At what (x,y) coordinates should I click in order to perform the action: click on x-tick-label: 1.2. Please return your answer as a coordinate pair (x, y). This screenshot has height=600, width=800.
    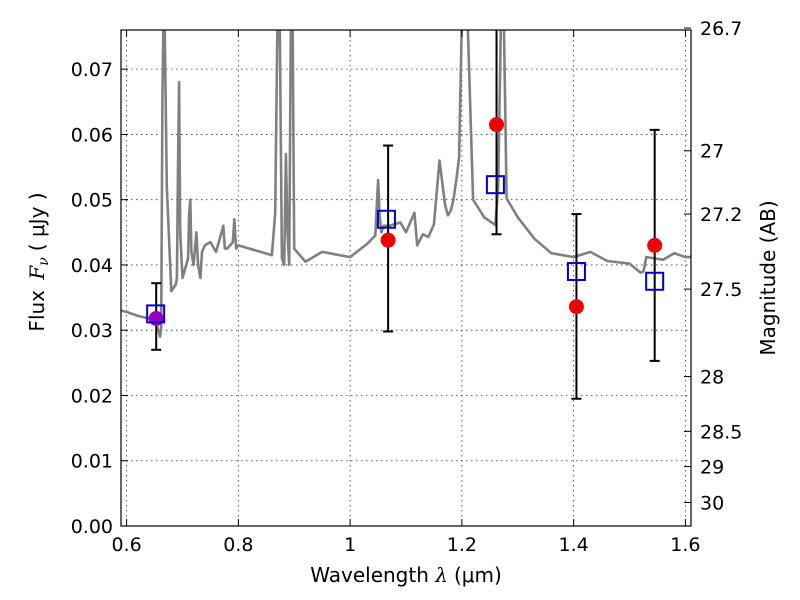
    Looking at the image, I should click on (462, 545).